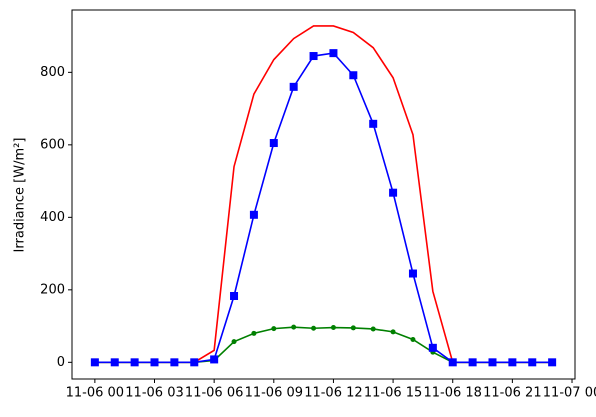 This screenshot has width=596, height=417. What do you see at coordinates (333, 393) in the screenshot?
I see `x-tick-label: 11-06 12` at bounding box center [333, 393].